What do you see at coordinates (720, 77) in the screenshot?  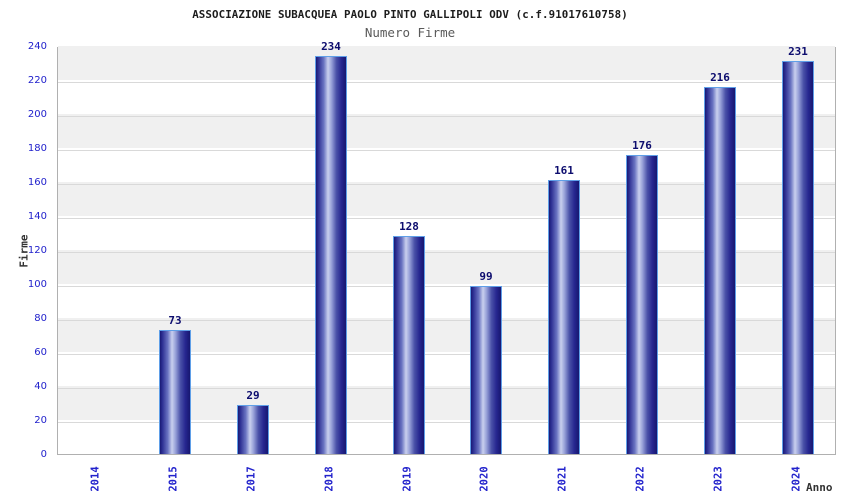 I see `bar-value-label: 216` at bounding box center [720, 77].